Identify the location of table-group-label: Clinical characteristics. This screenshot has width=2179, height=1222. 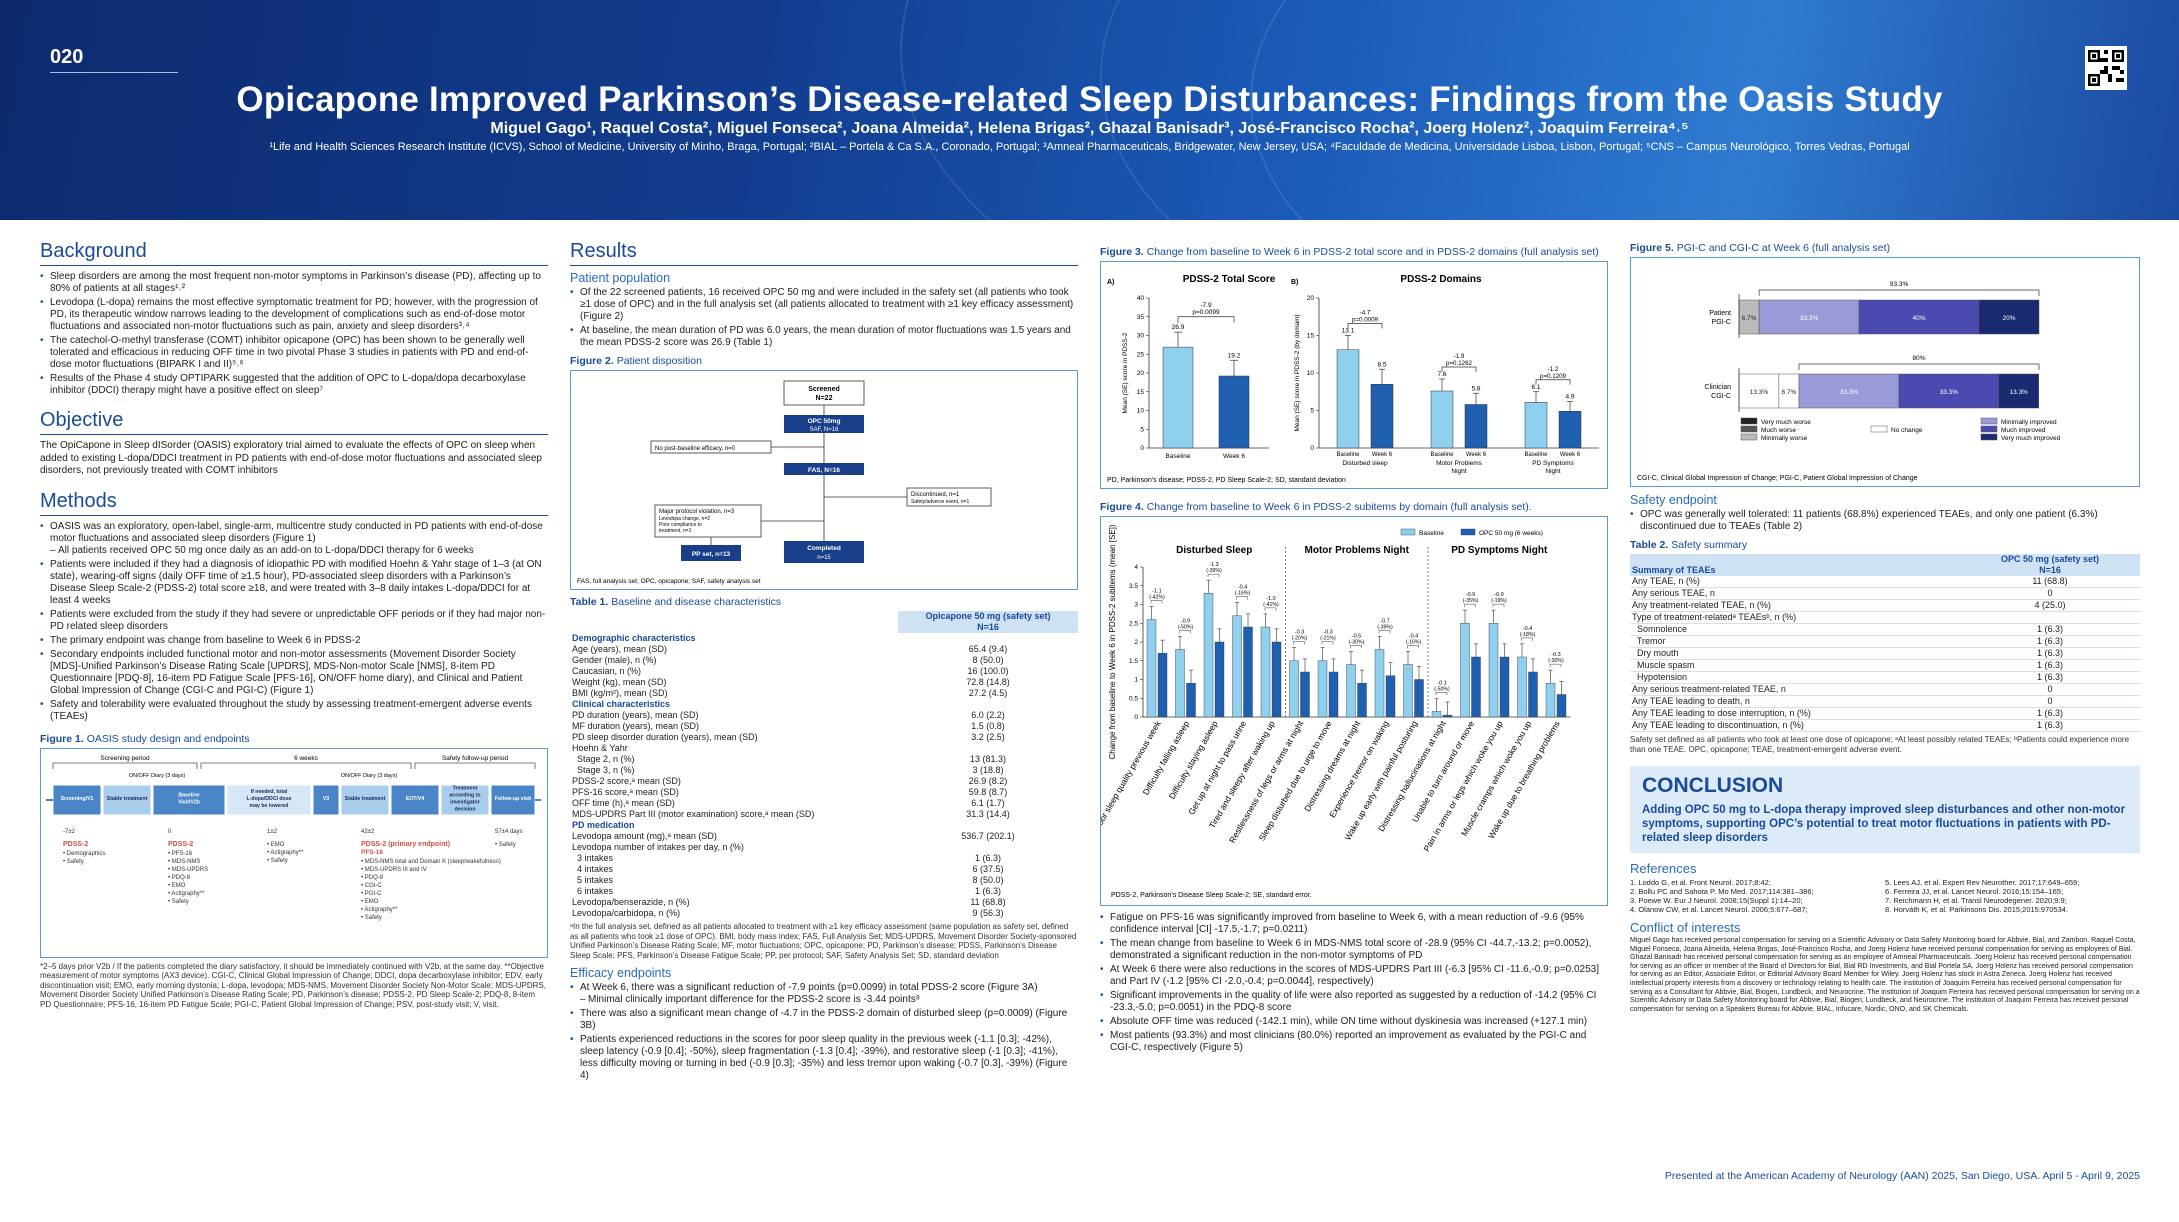
(621, 704).